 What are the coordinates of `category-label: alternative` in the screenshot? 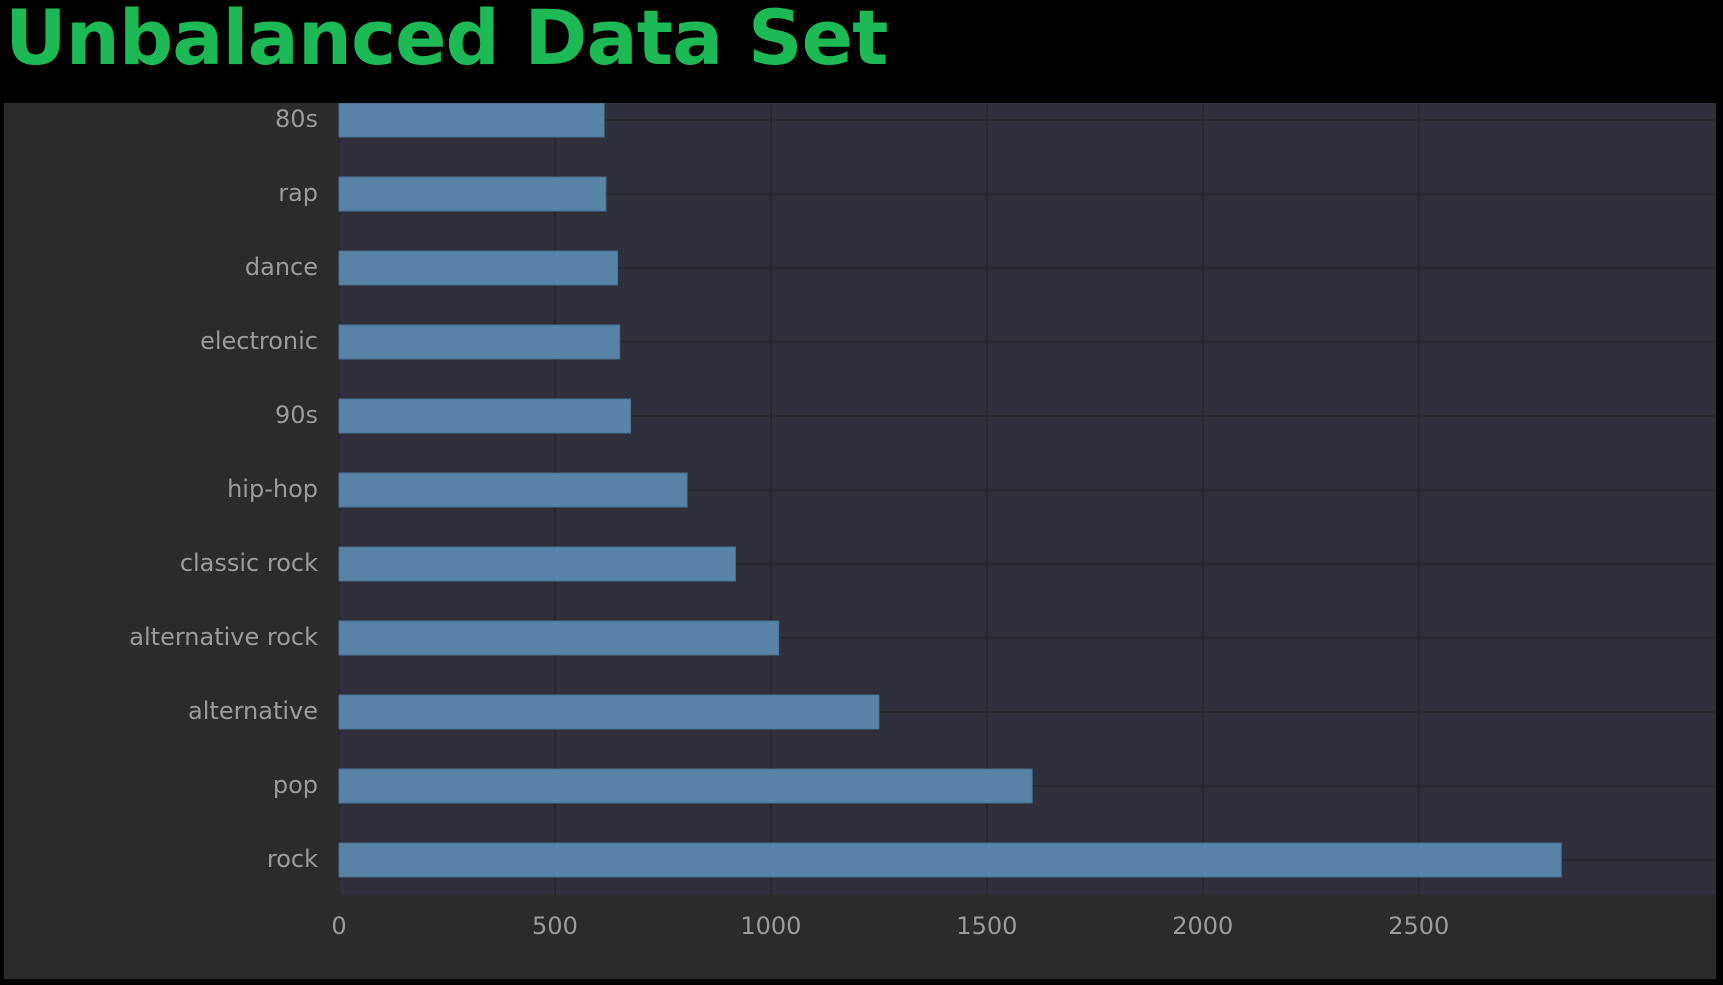 It's located at (253, 711).